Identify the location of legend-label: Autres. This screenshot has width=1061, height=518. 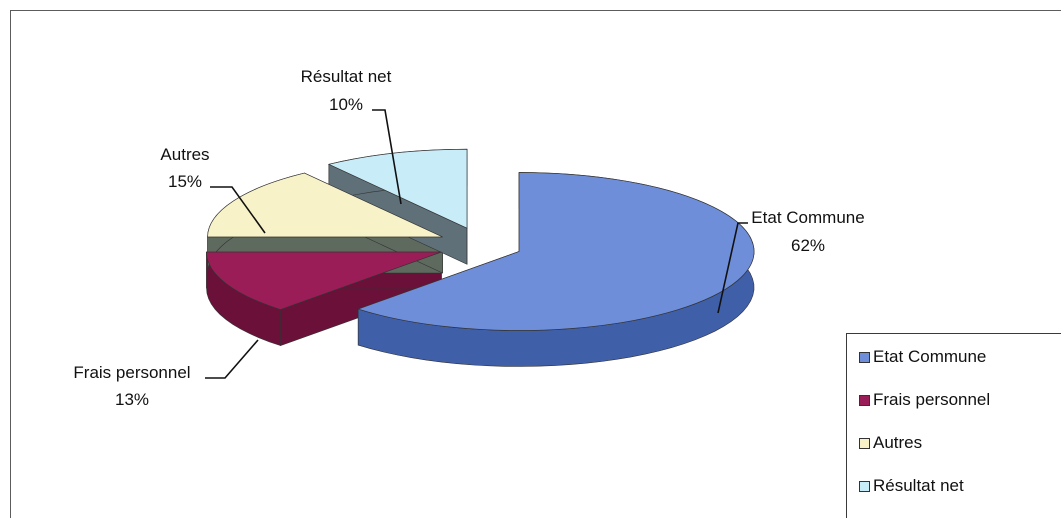
(898, 442).